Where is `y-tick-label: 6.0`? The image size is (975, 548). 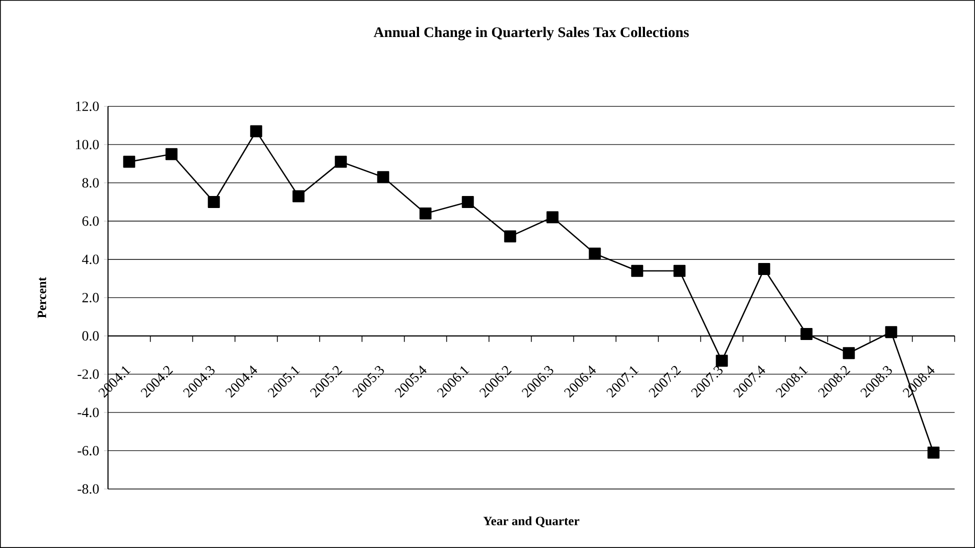 y-tick-label: 6.0 is located at coordinates (90, 221).